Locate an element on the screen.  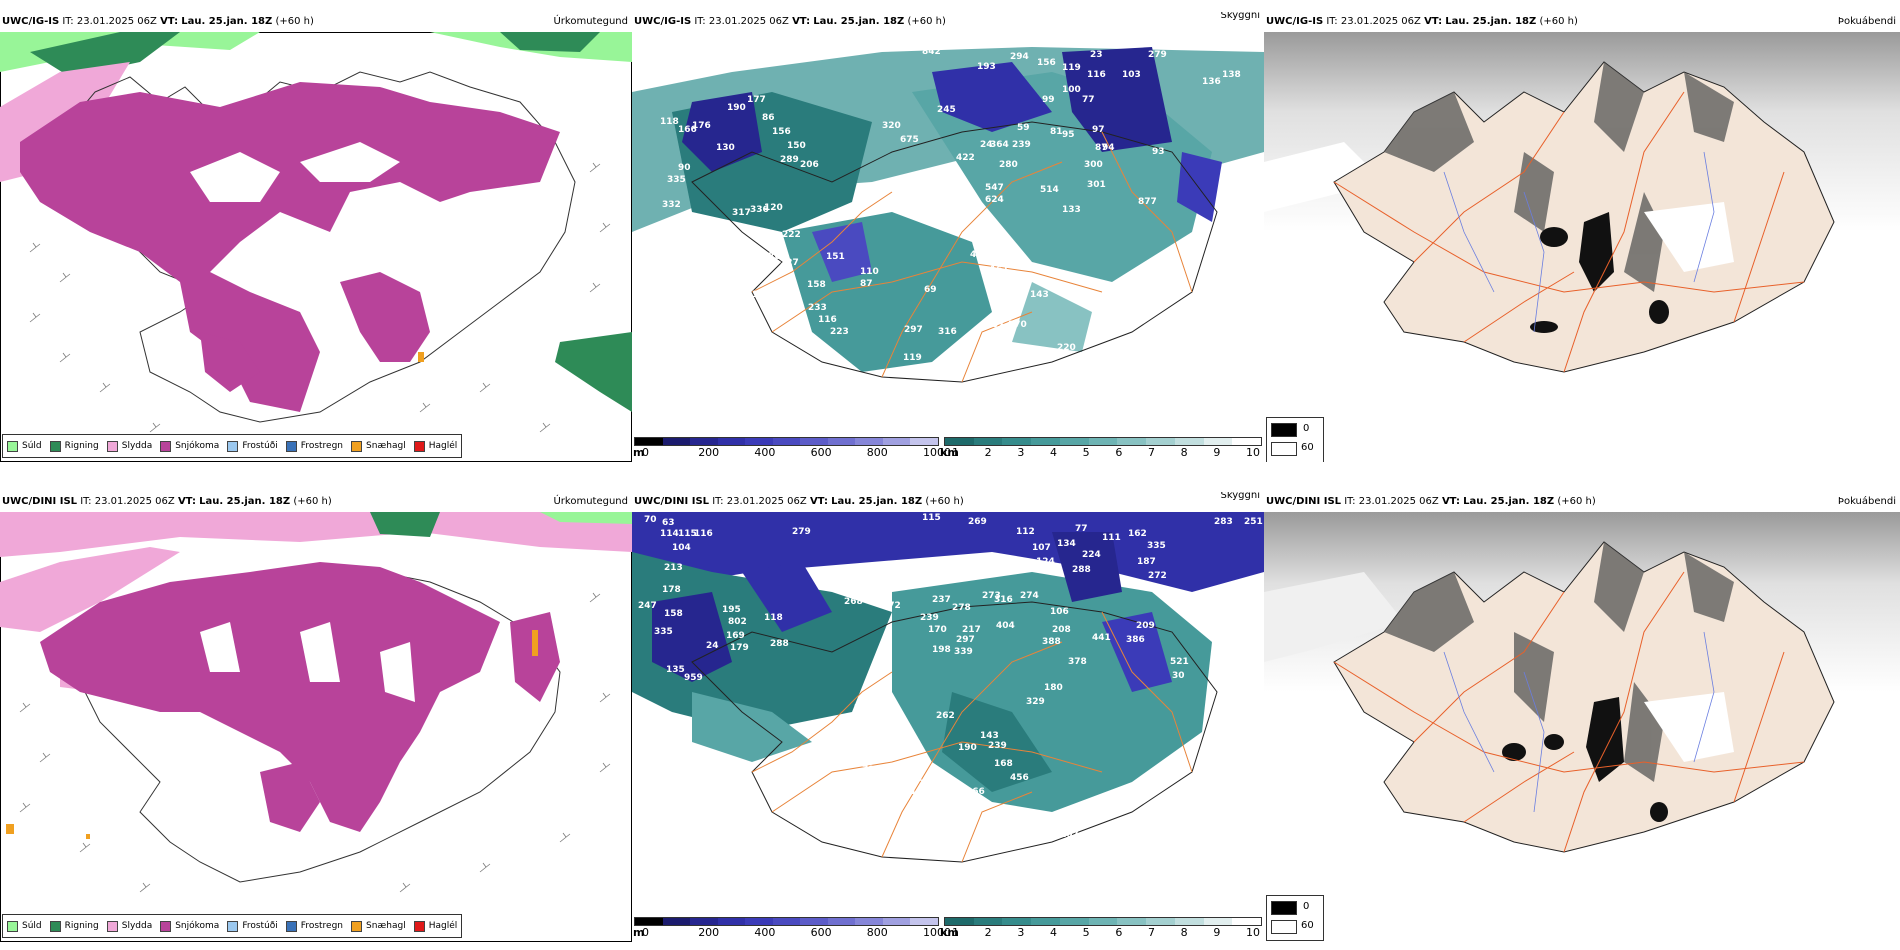
svg-text: 184 is located at coordinates (719, 245).